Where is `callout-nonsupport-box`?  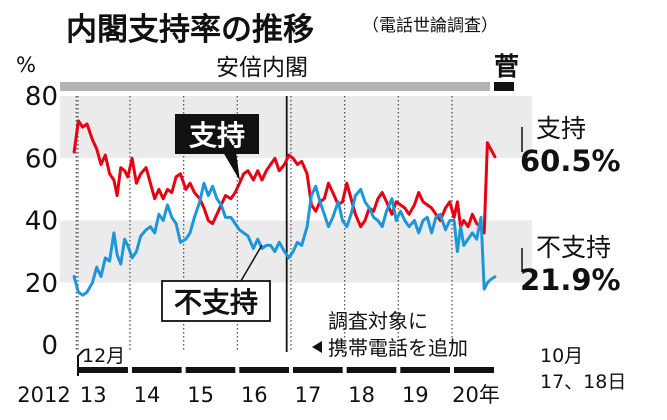
callout-nonsupport-box is located at coordinates (216, 301).